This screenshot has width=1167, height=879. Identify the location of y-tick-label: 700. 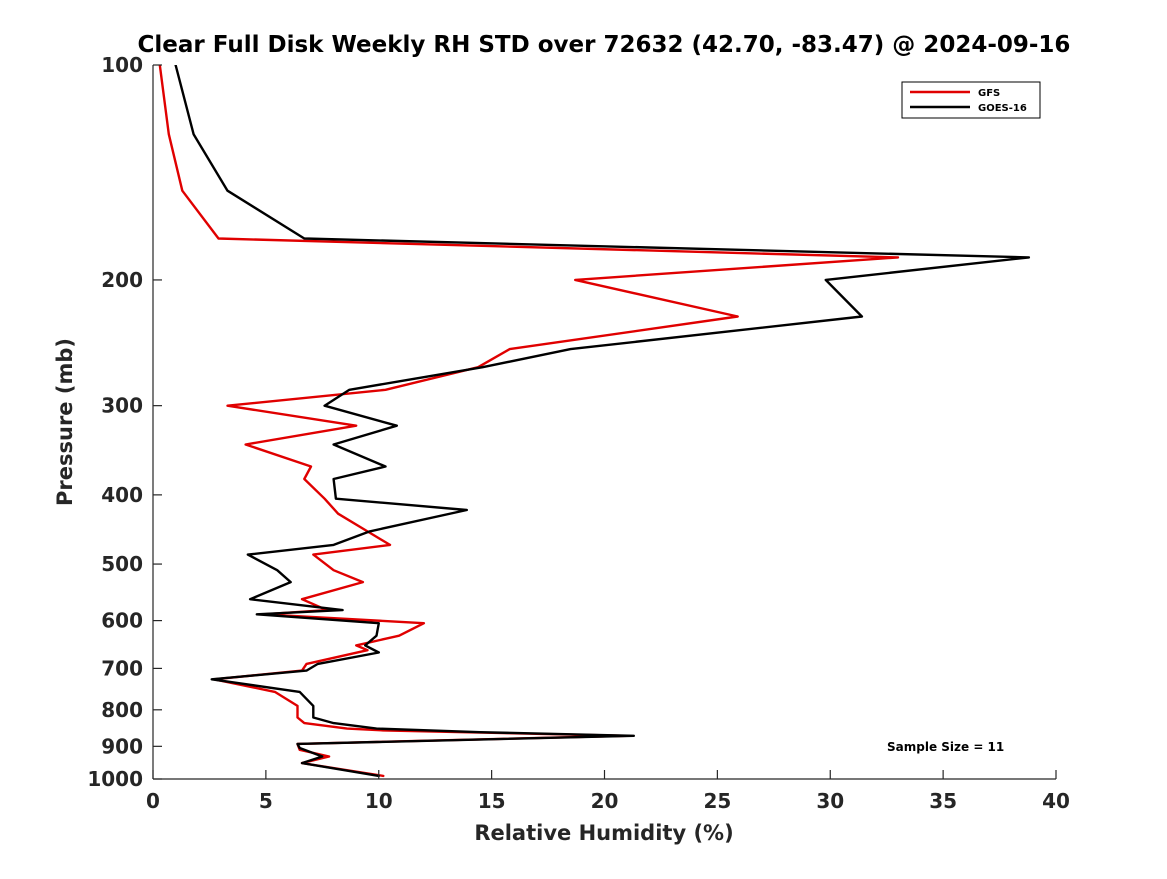
(122, 668).